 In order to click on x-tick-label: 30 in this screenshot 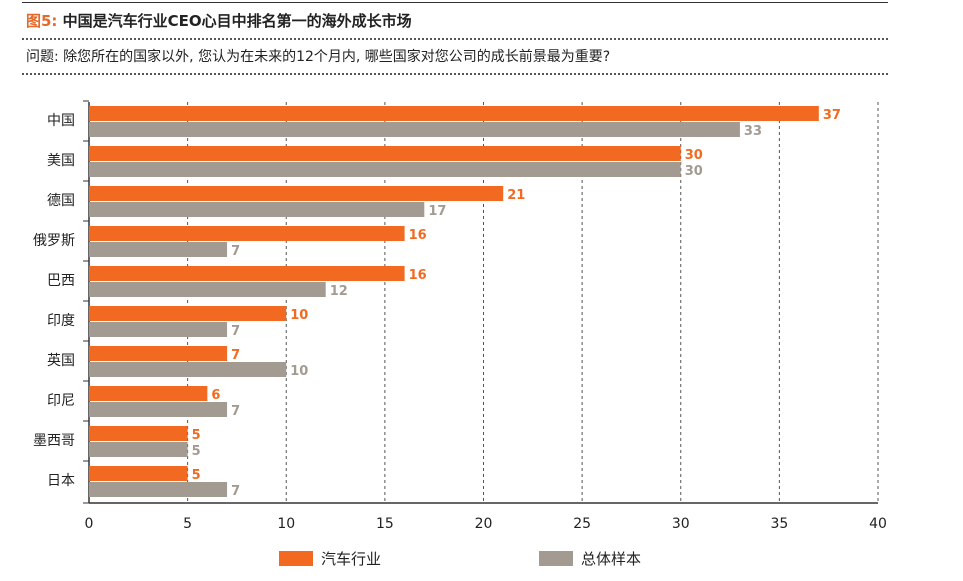, I will do `click(681, 524)`.